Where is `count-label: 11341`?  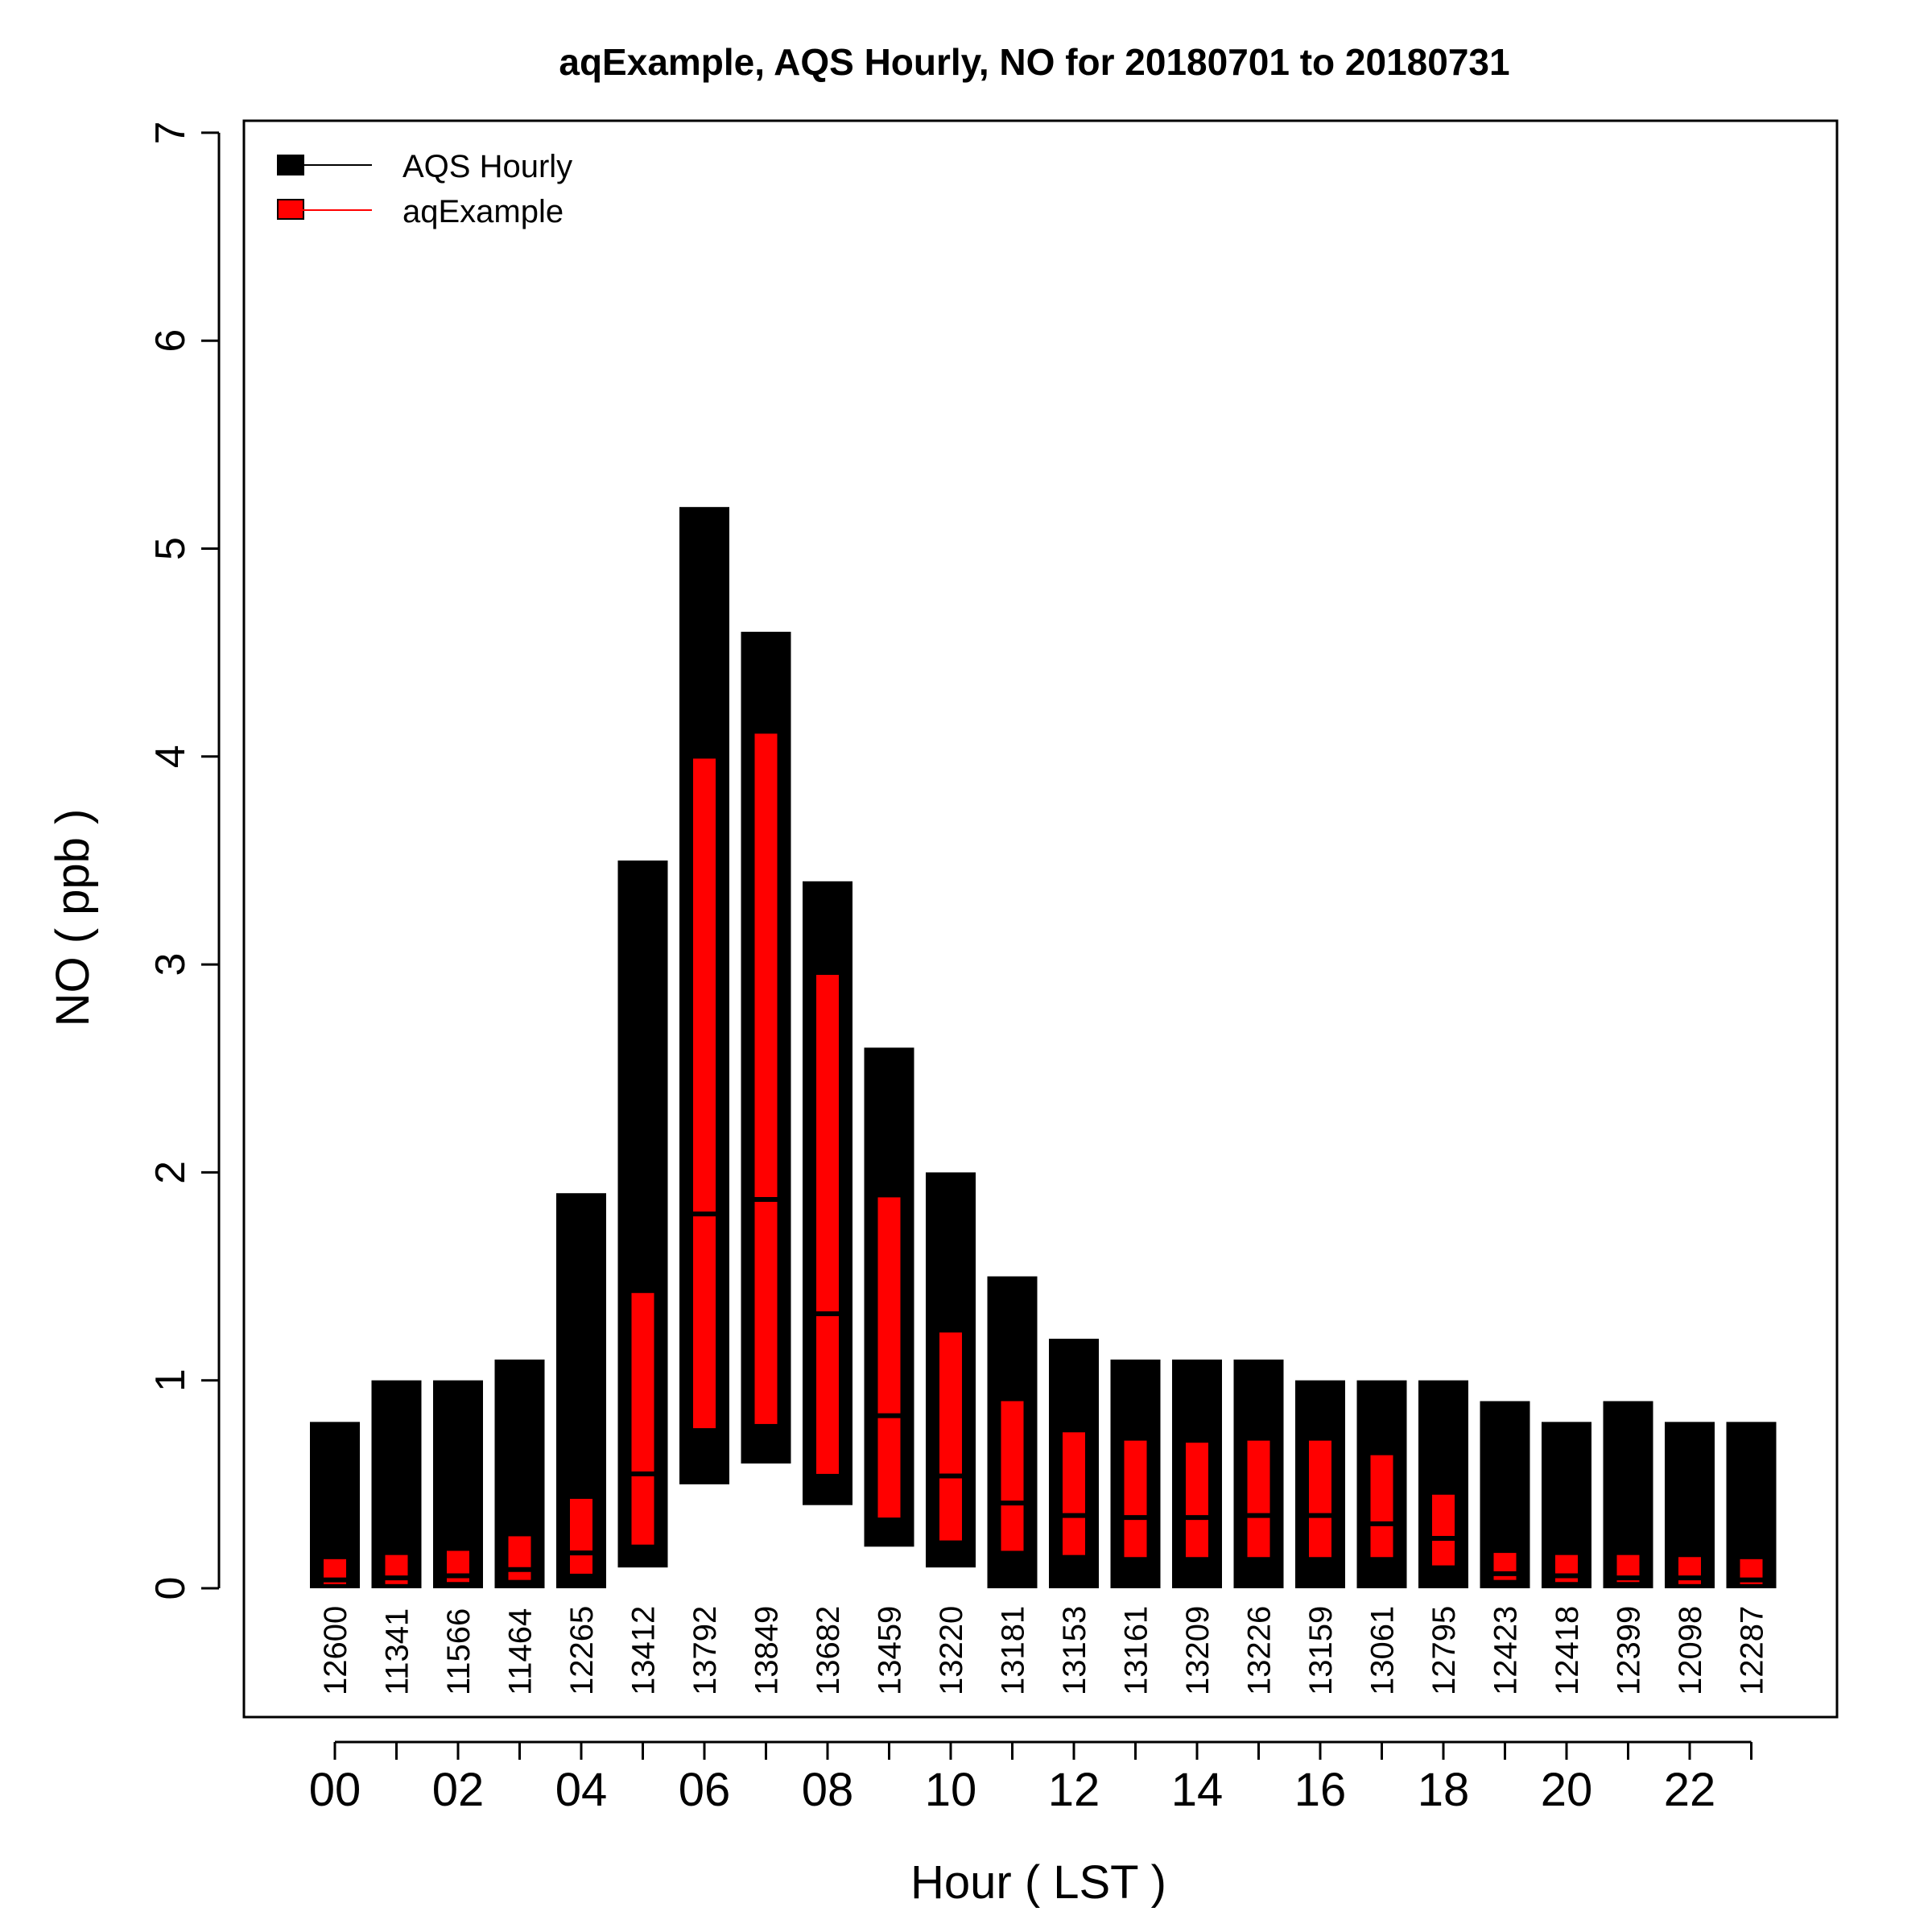
count-label: 11341 is located at coordinates (397, 1651).